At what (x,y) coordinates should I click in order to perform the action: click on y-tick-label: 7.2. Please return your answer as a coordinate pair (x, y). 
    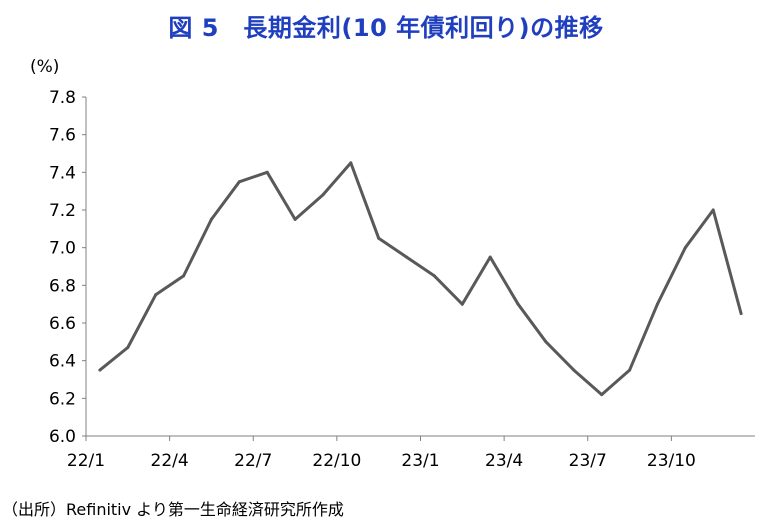
    Looking at the image, I should click on (62, 211).